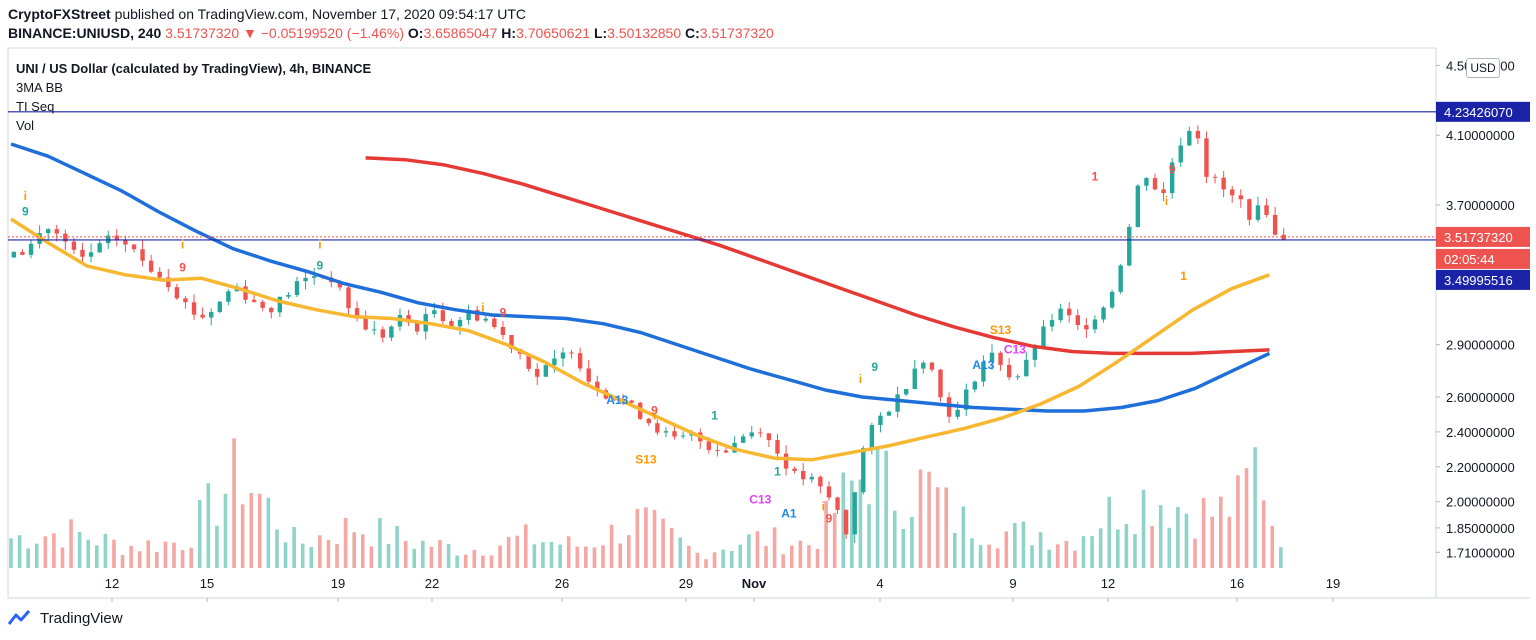 This screenshot has height=640, width=1536. What do you see at coordinates (600, 33) in the screenshot?
I see `low-label: L:` at bounding box center [600, 33].